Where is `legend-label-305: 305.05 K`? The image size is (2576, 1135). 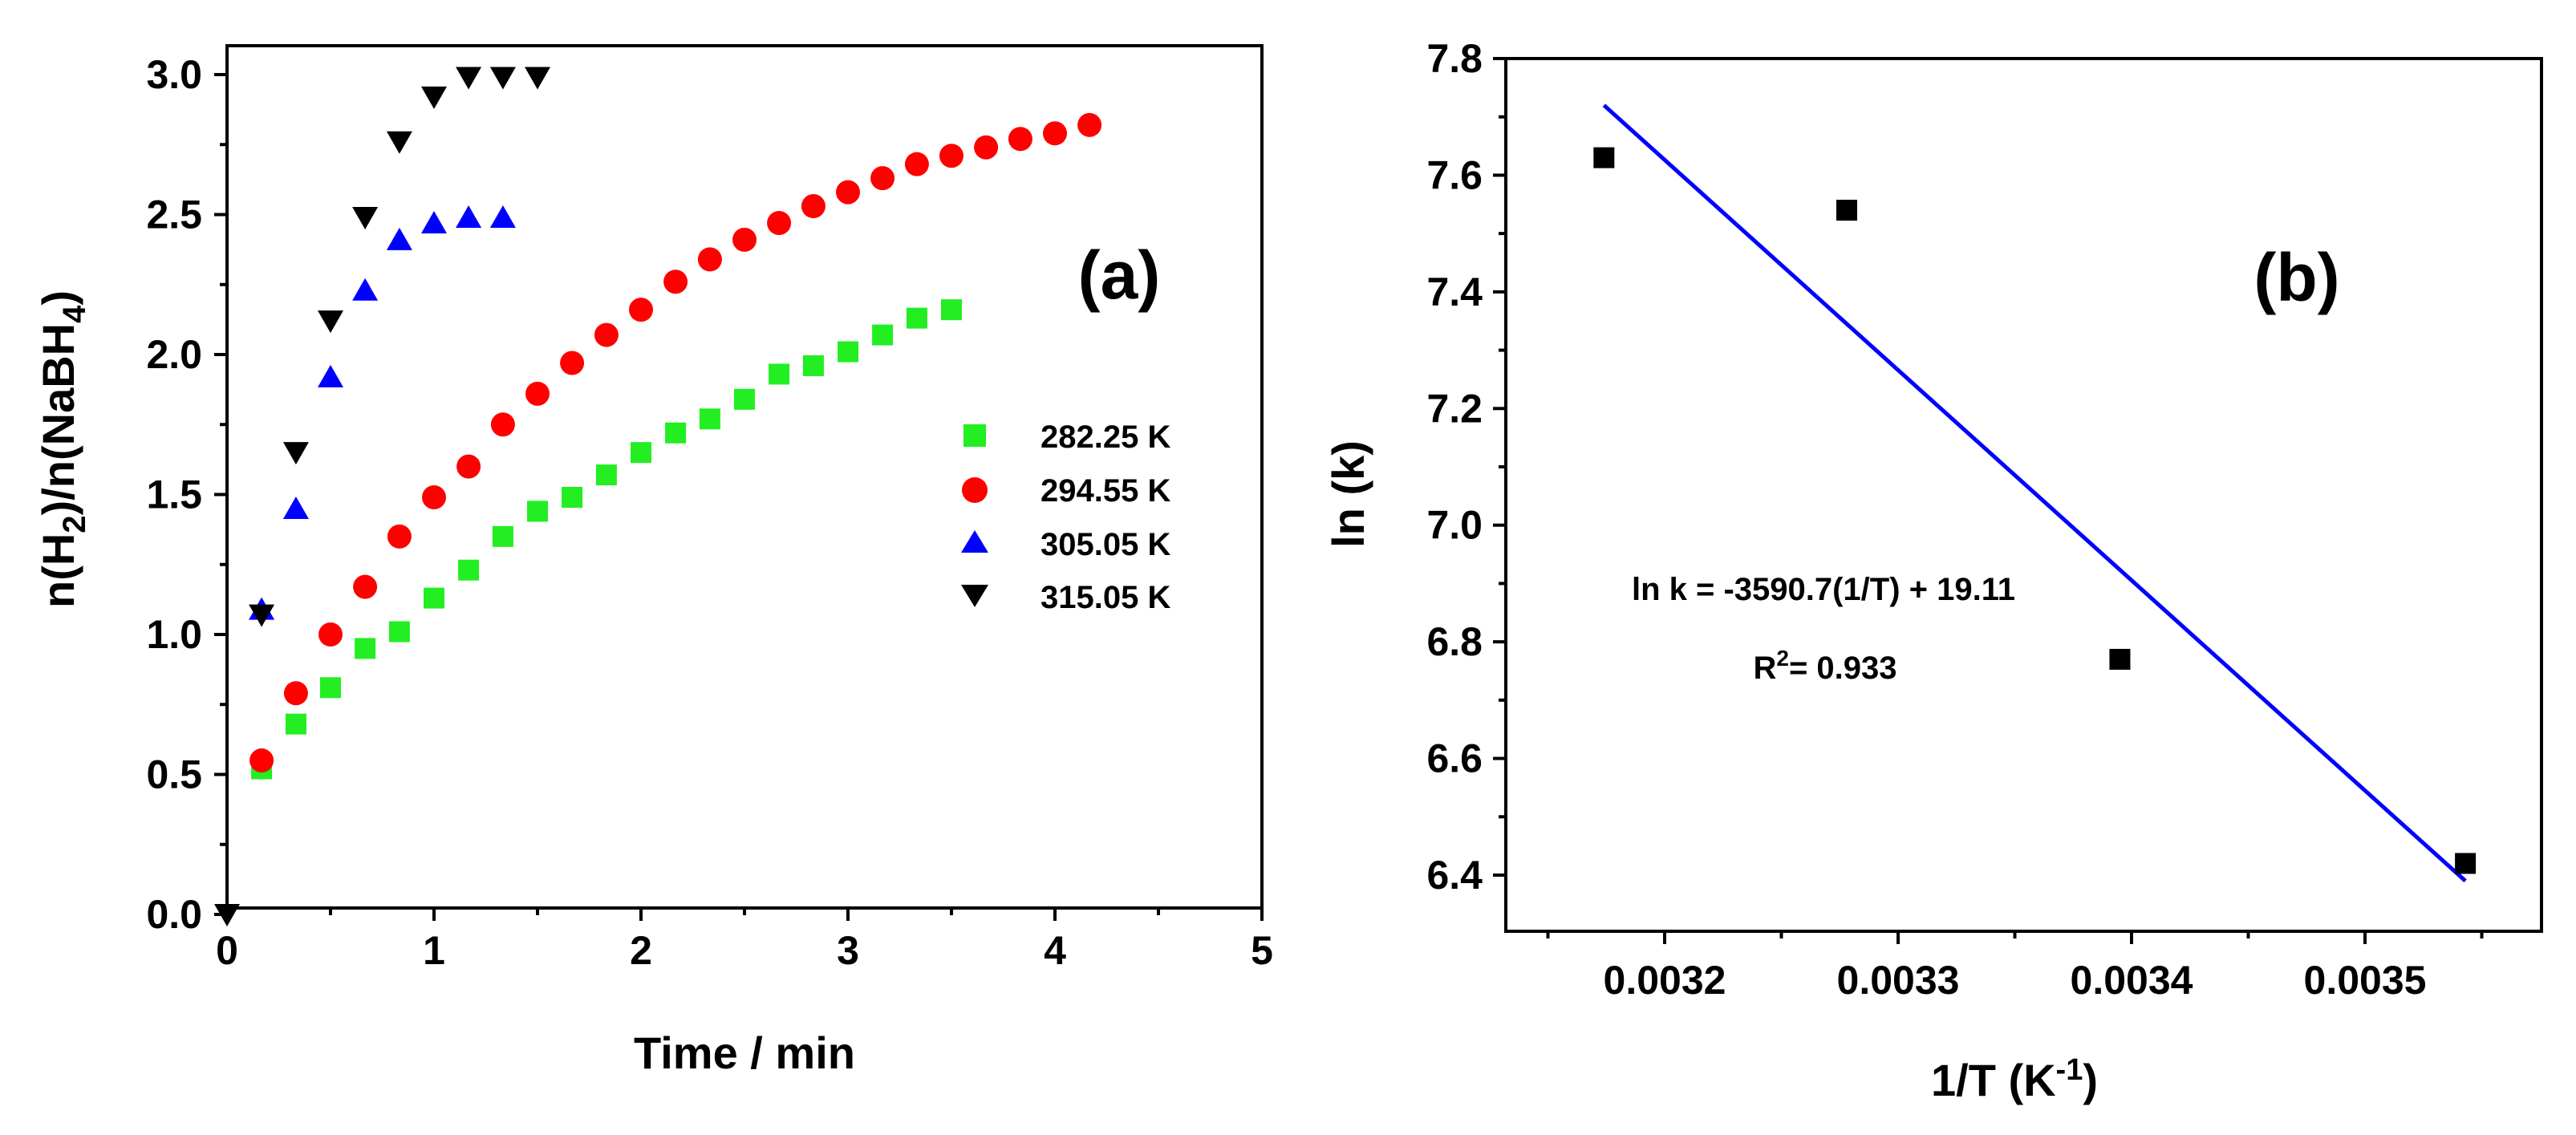 legend-label-305: 305.05 K is located at coordinates (1105, 544).